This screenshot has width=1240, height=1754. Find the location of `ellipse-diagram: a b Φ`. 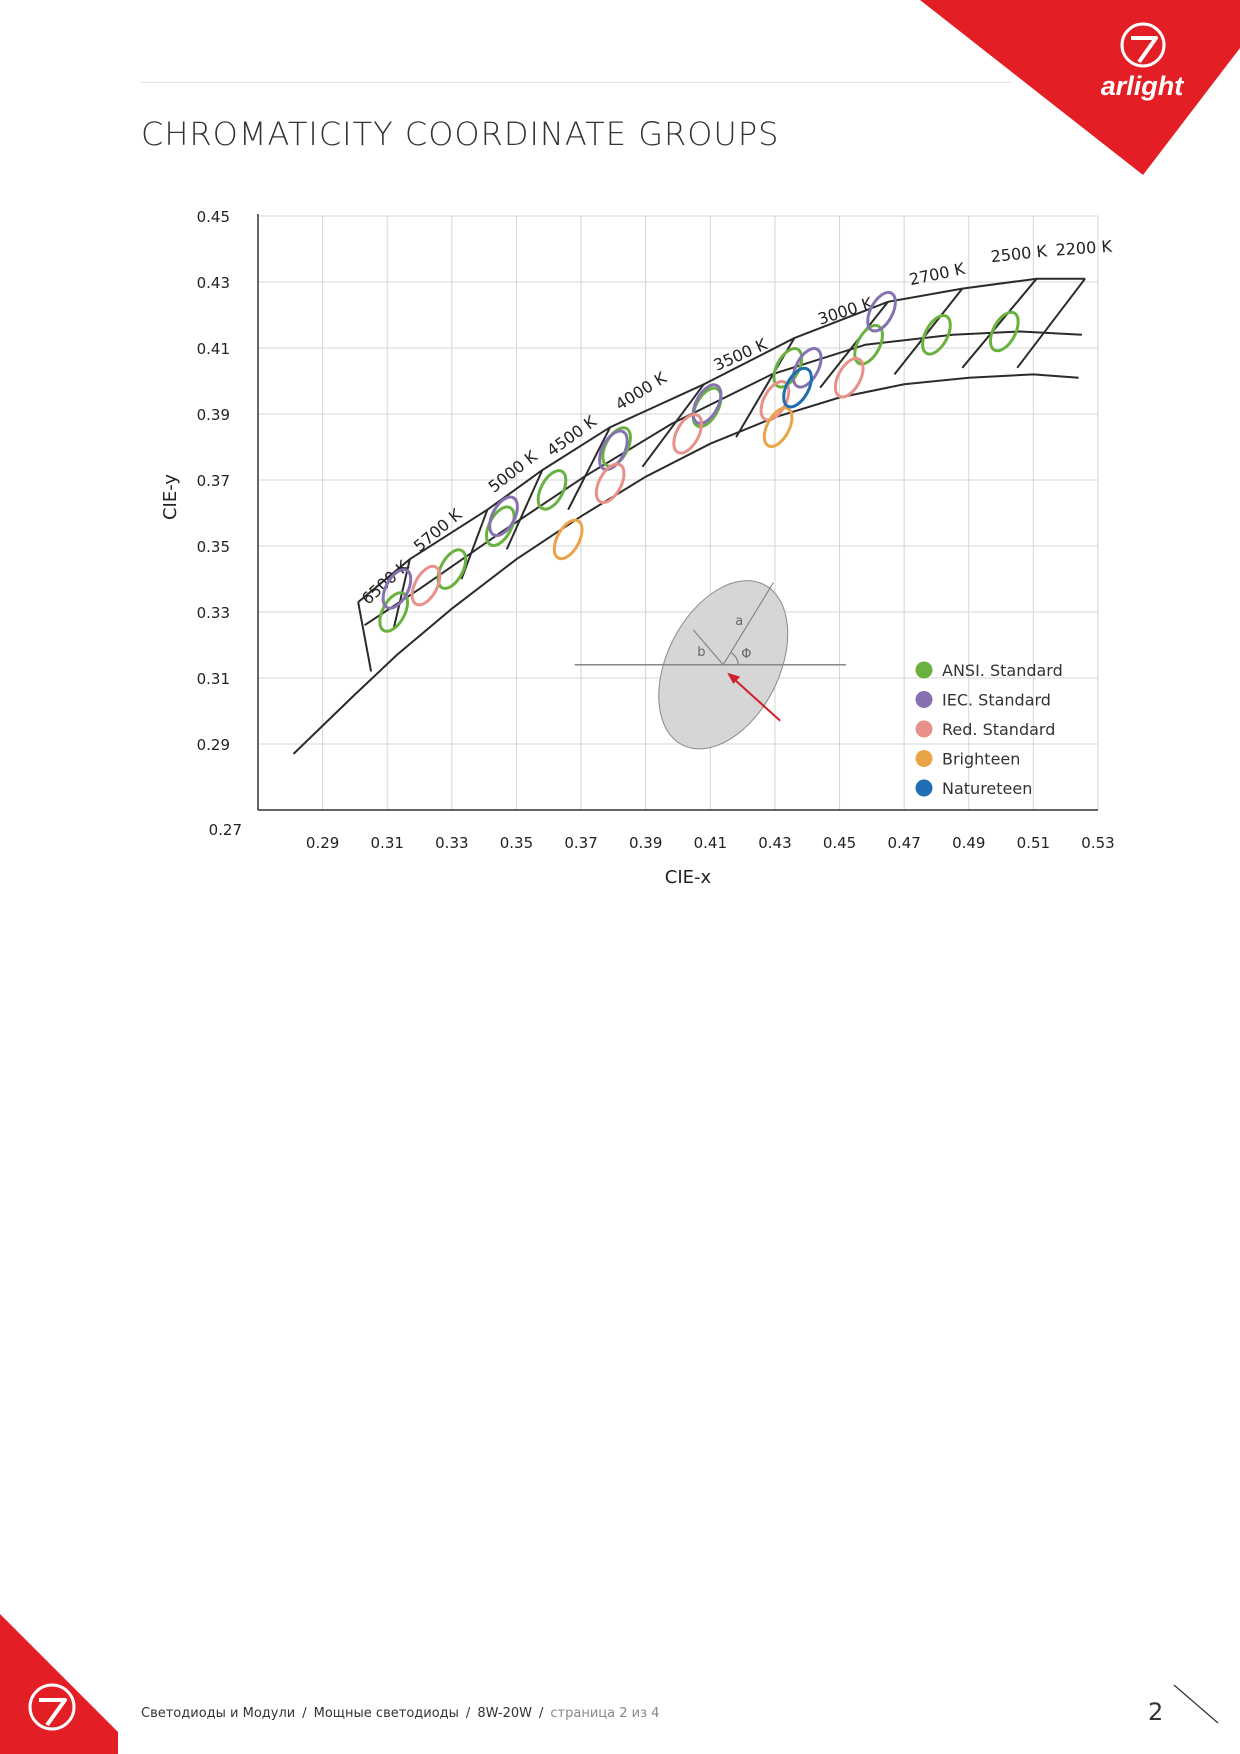

ellipse-diagram: a b Φ is located at coordinates (710, 665).